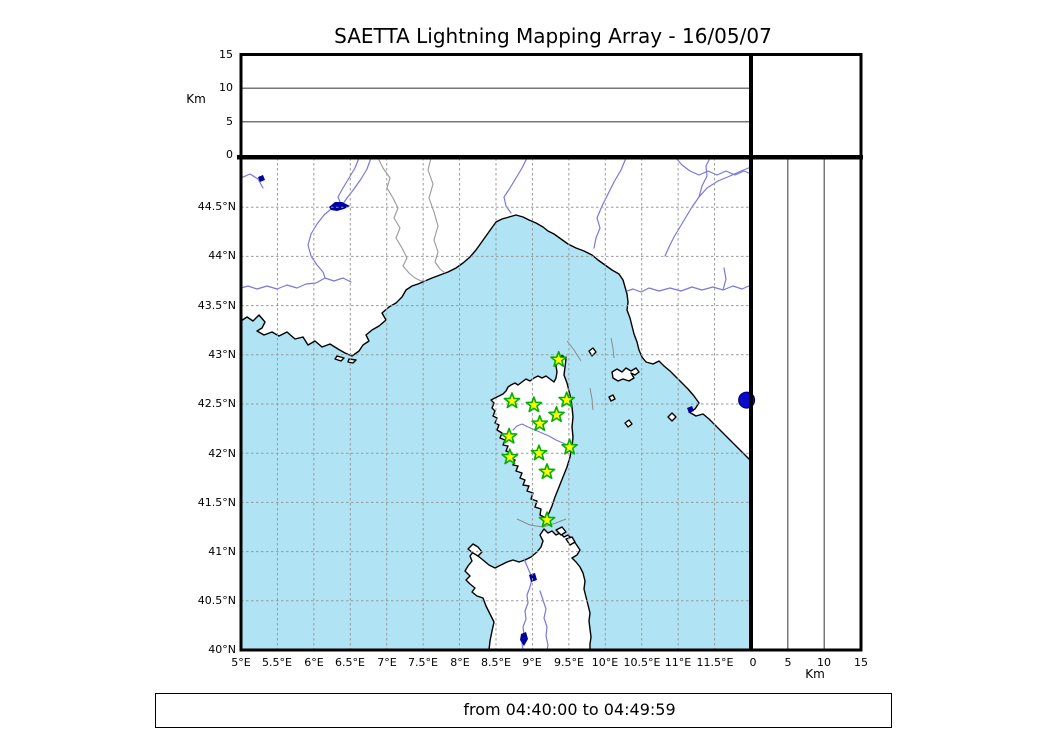 The height and width of the screenshot is (750, 1050). Describe the element at coordinates (753, 662) in the screenshot. I see `right-tick-0: 0` at that location.